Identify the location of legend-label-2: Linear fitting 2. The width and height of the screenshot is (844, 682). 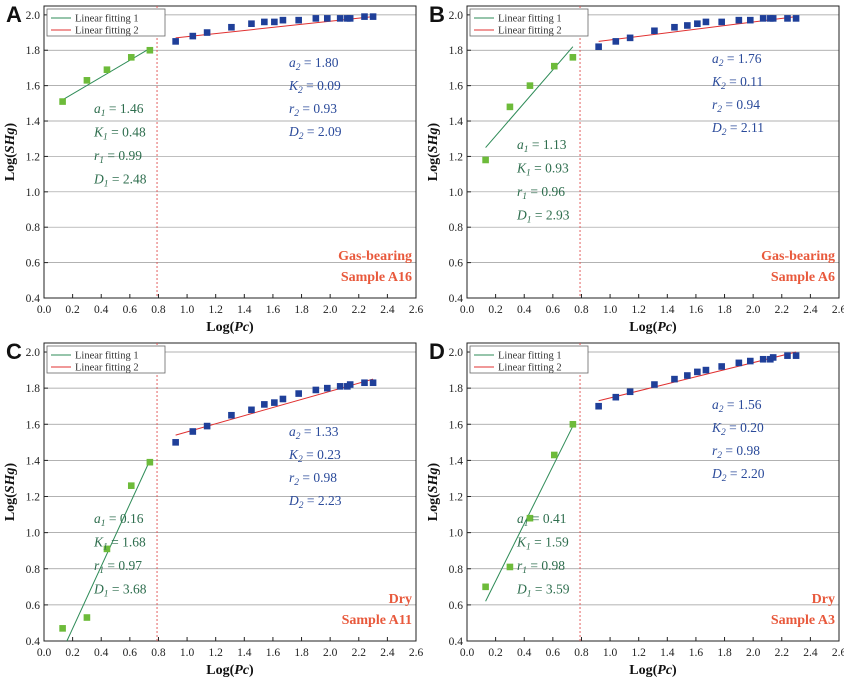
(530, 31).